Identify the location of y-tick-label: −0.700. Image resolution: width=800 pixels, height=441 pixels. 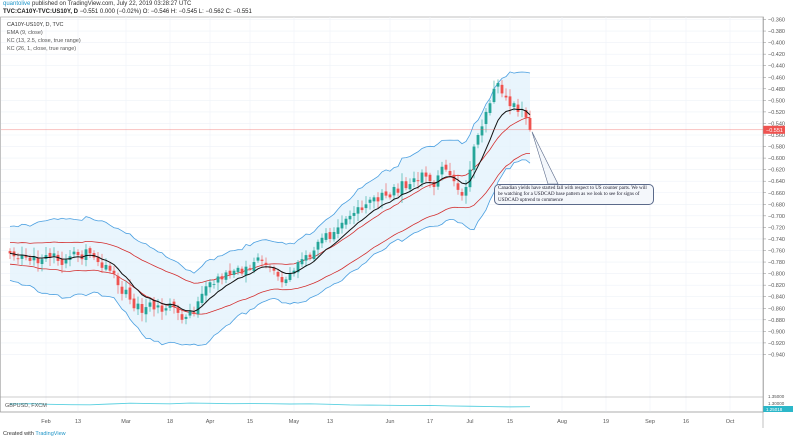
(776, 217).